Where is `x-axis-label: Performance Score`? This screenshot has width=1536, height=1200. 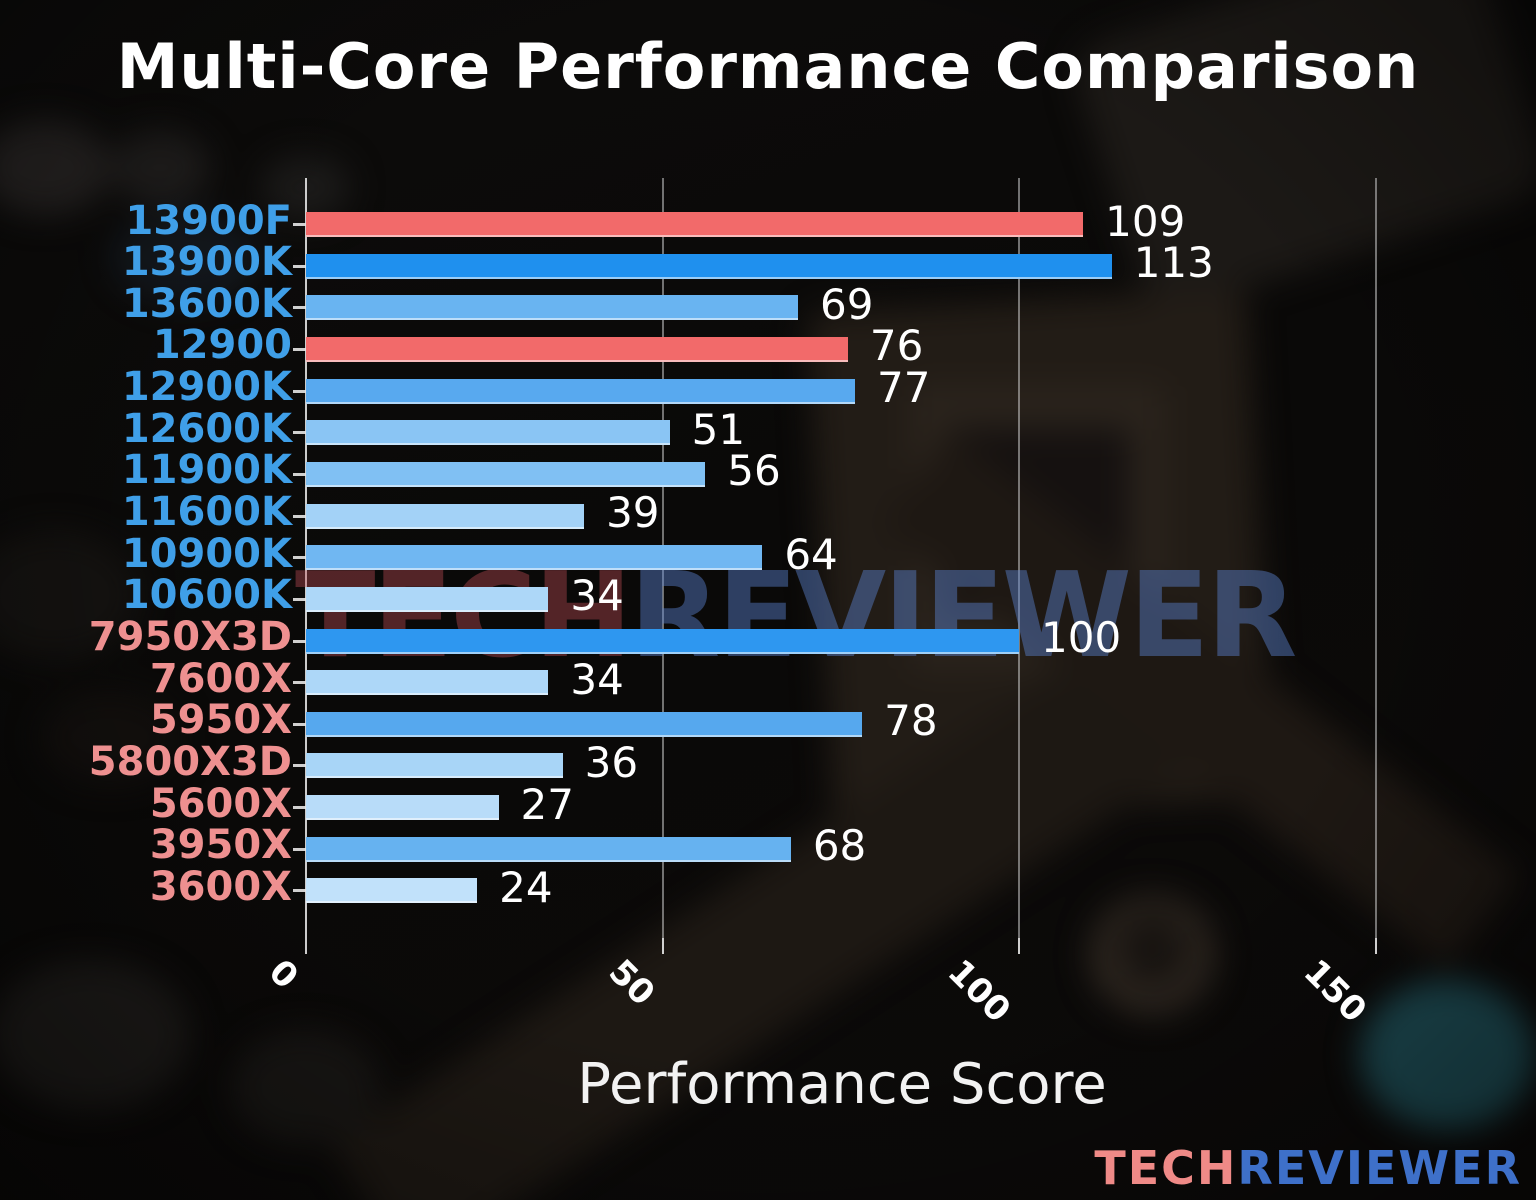 x-axis-label: Performance Score is located at coordinates (842, 1084).